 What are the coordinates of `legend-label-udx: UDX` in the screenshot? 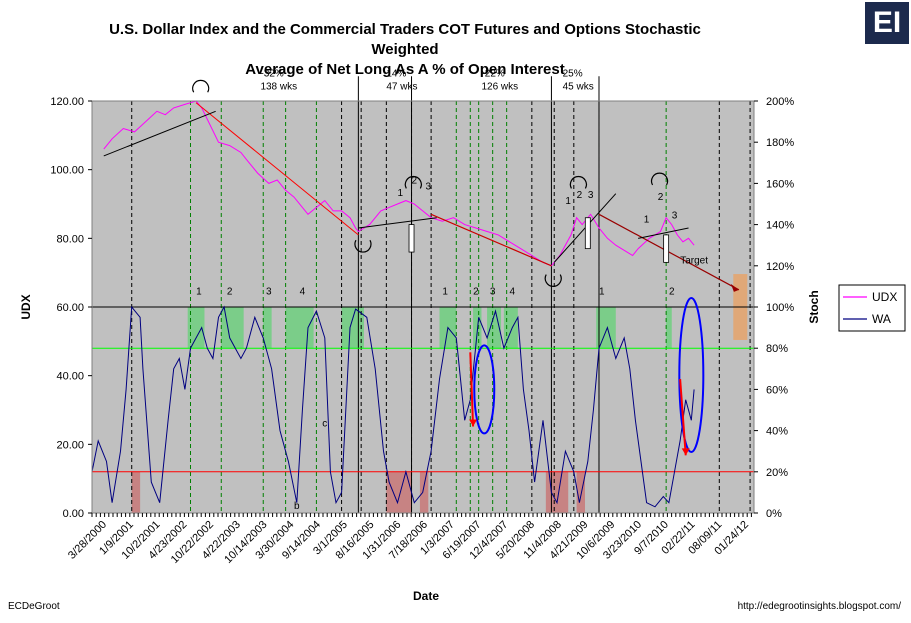 It's located at (884, 297).